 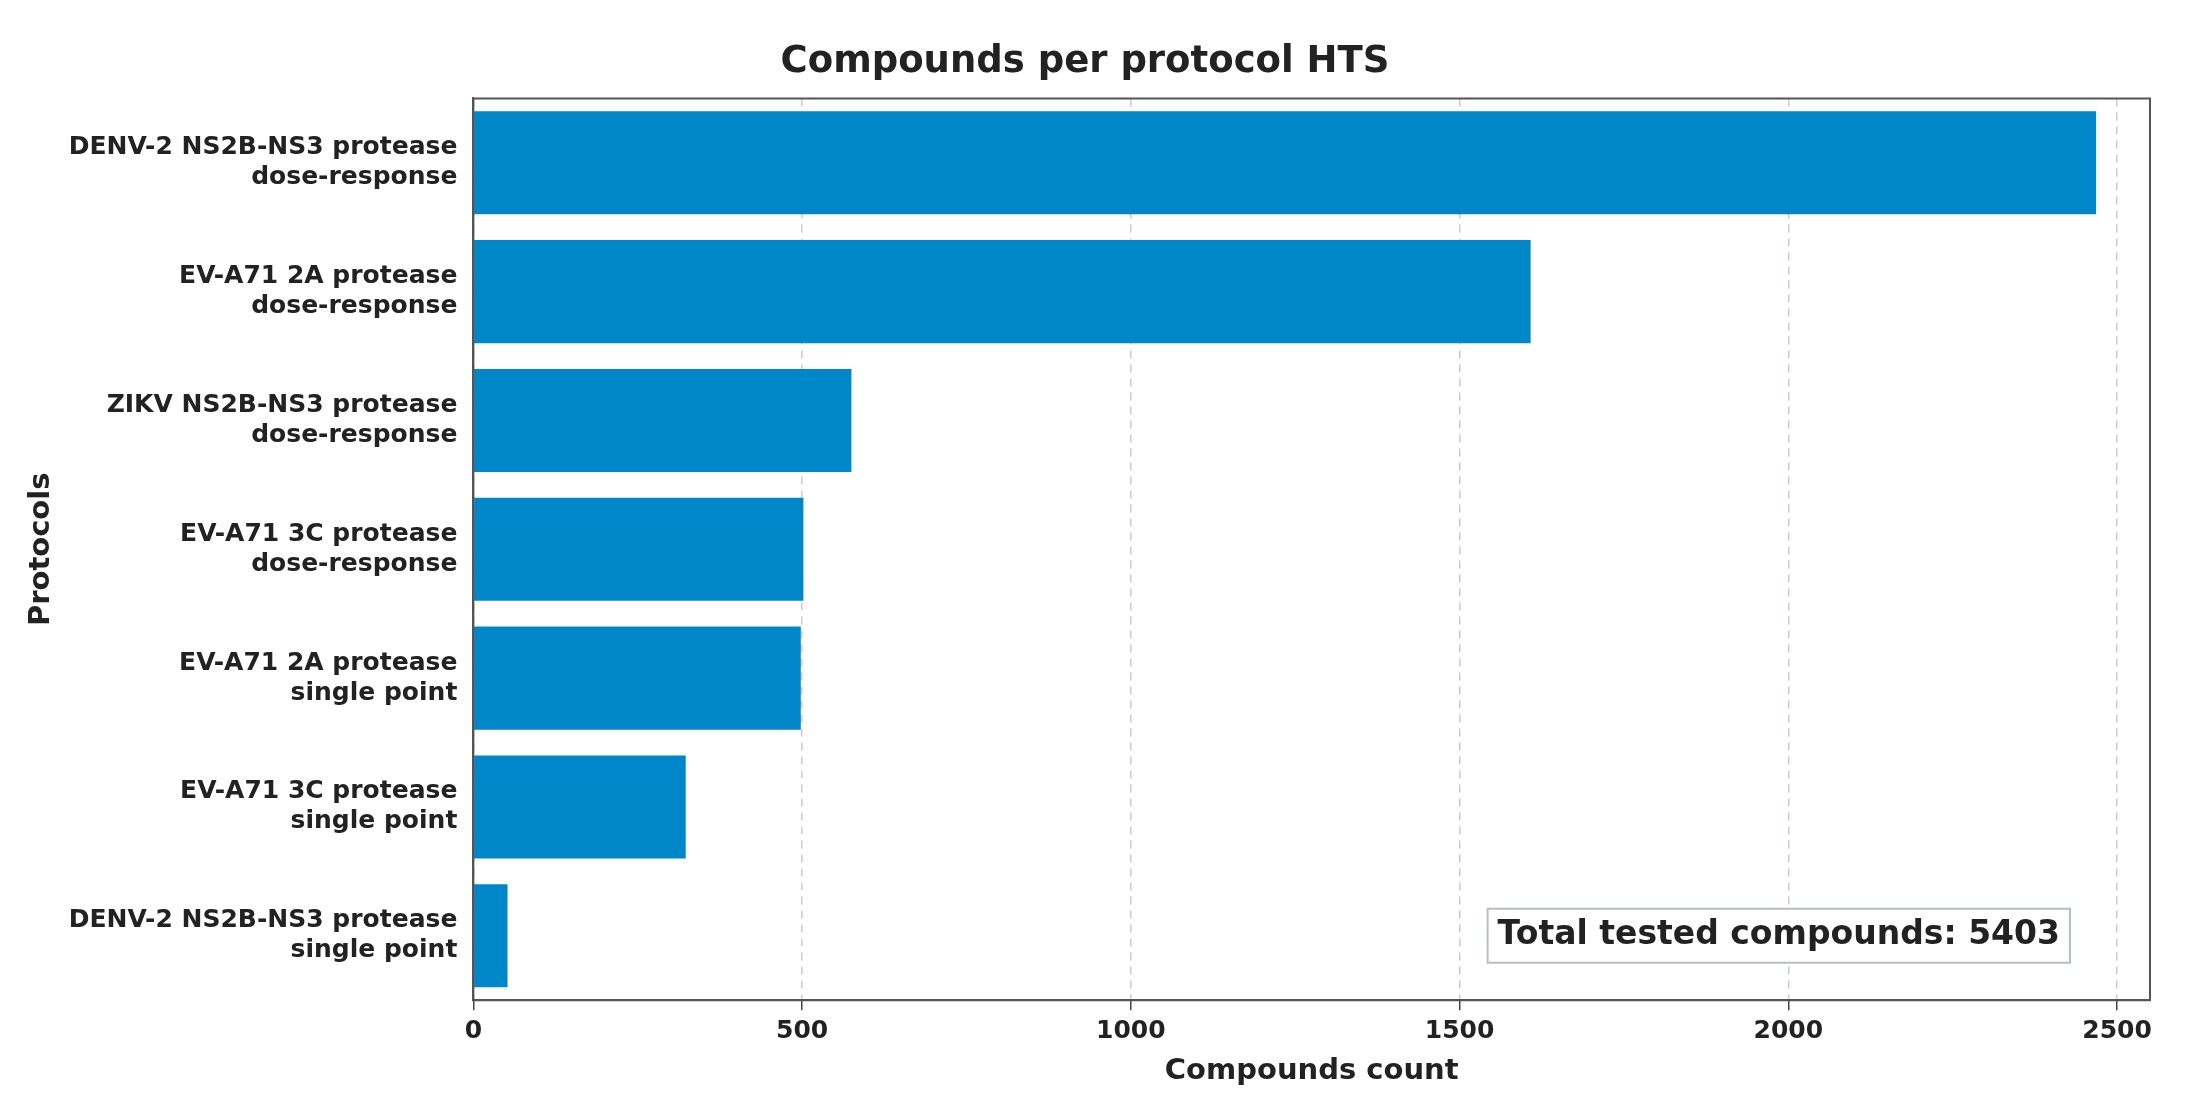 I want to click on y-tick-label: EV-A71 3C protease single point, so click(x=319, y=805).